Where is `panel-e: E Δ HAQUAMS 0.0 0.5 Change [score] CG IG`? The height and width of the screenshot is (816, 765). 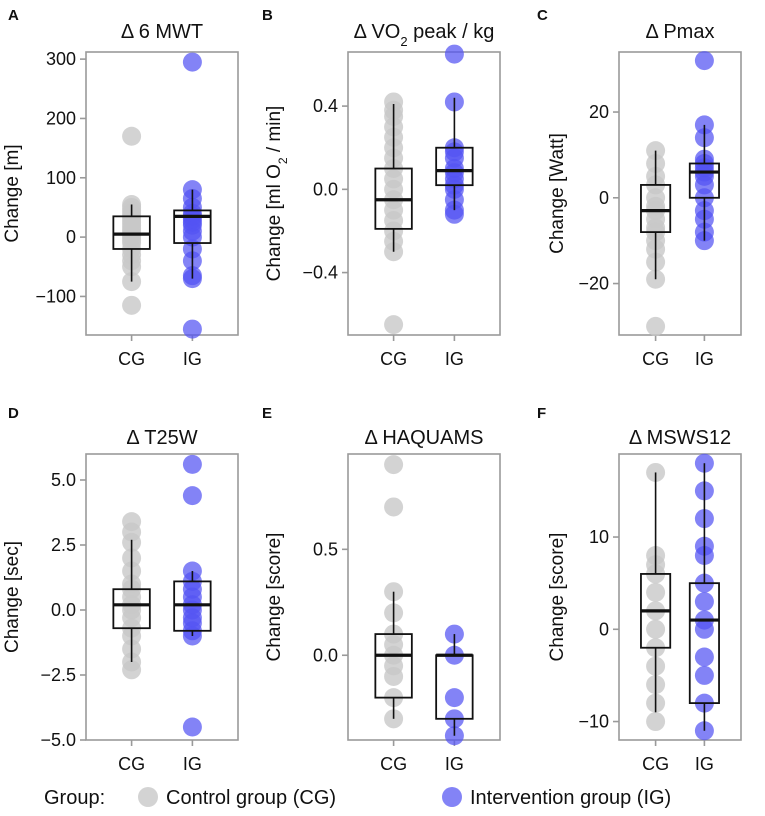 panel-e: E Δ HAQUAMS 0.0 0.5 Change [score] CG IG is located at coordinates (381, 589).